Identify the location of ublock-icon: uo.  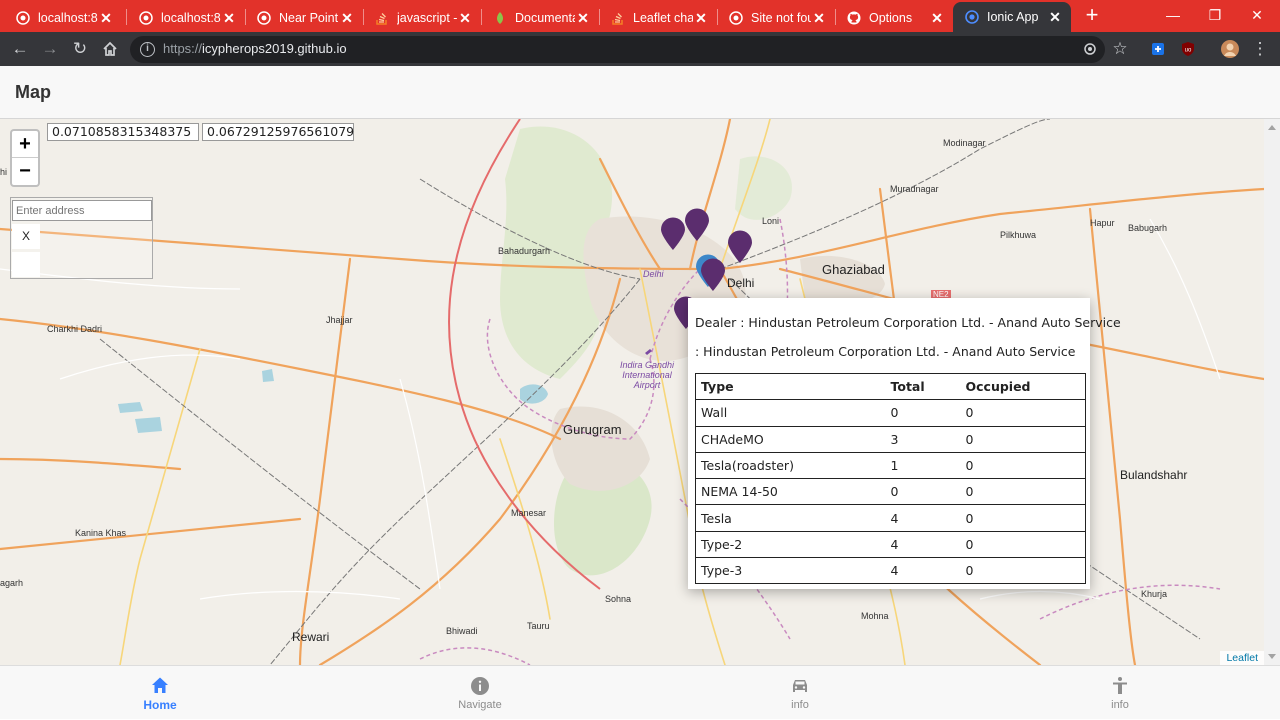
(1188, 49).